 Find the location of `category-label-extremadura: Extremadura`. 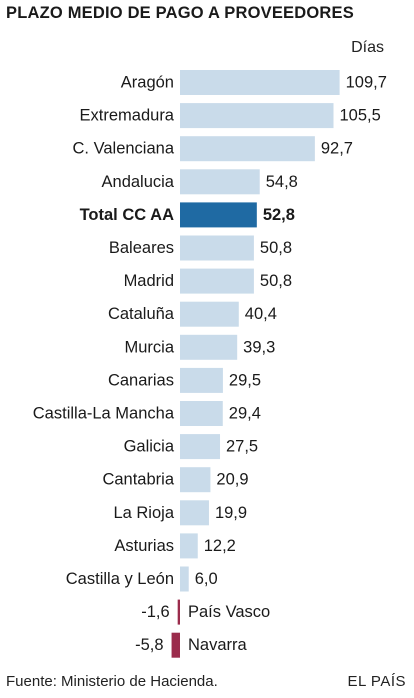

category-label-extremadura: Extremadura is located at coordinates (127, 116).